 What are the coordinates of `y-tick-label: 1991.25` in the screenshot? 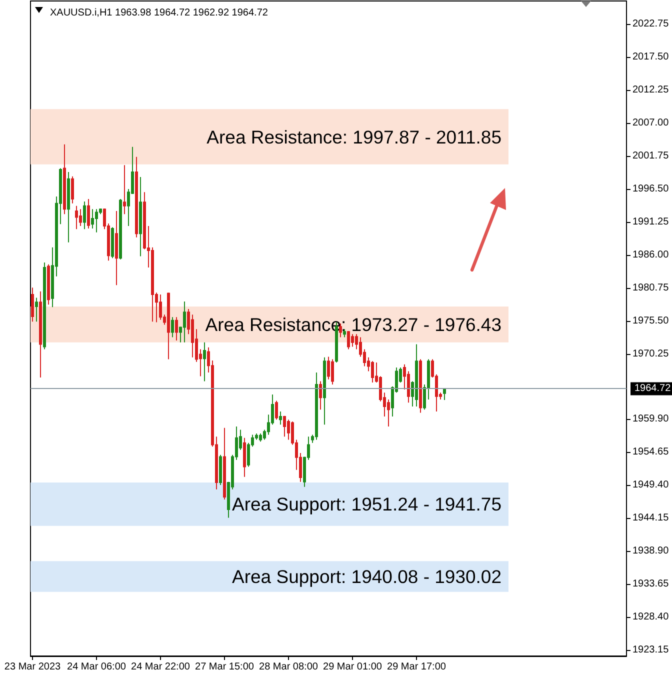 It's located at (651, 222).